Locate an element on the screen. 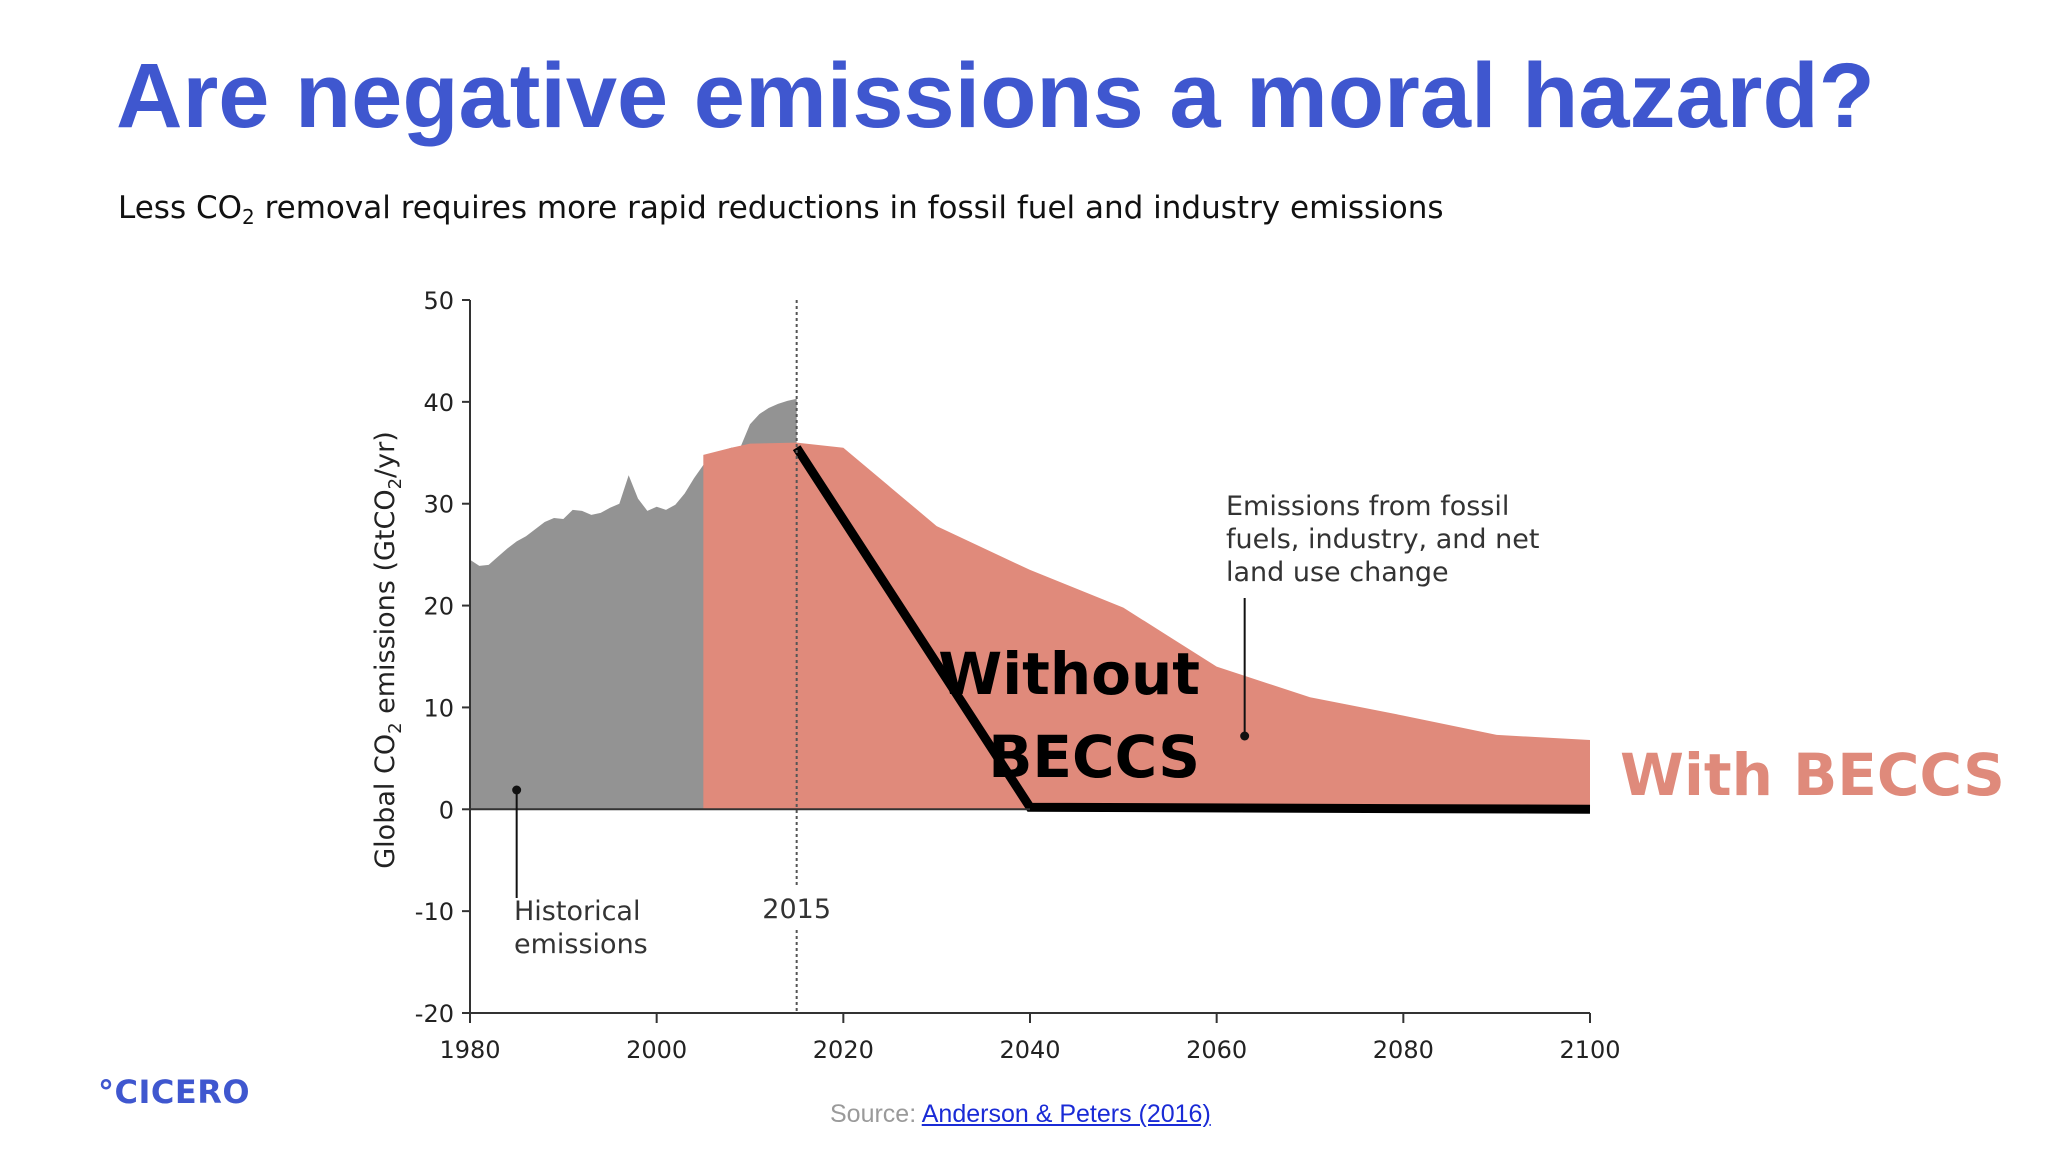  with-beccs-area is located at coordinates (1146, 626).